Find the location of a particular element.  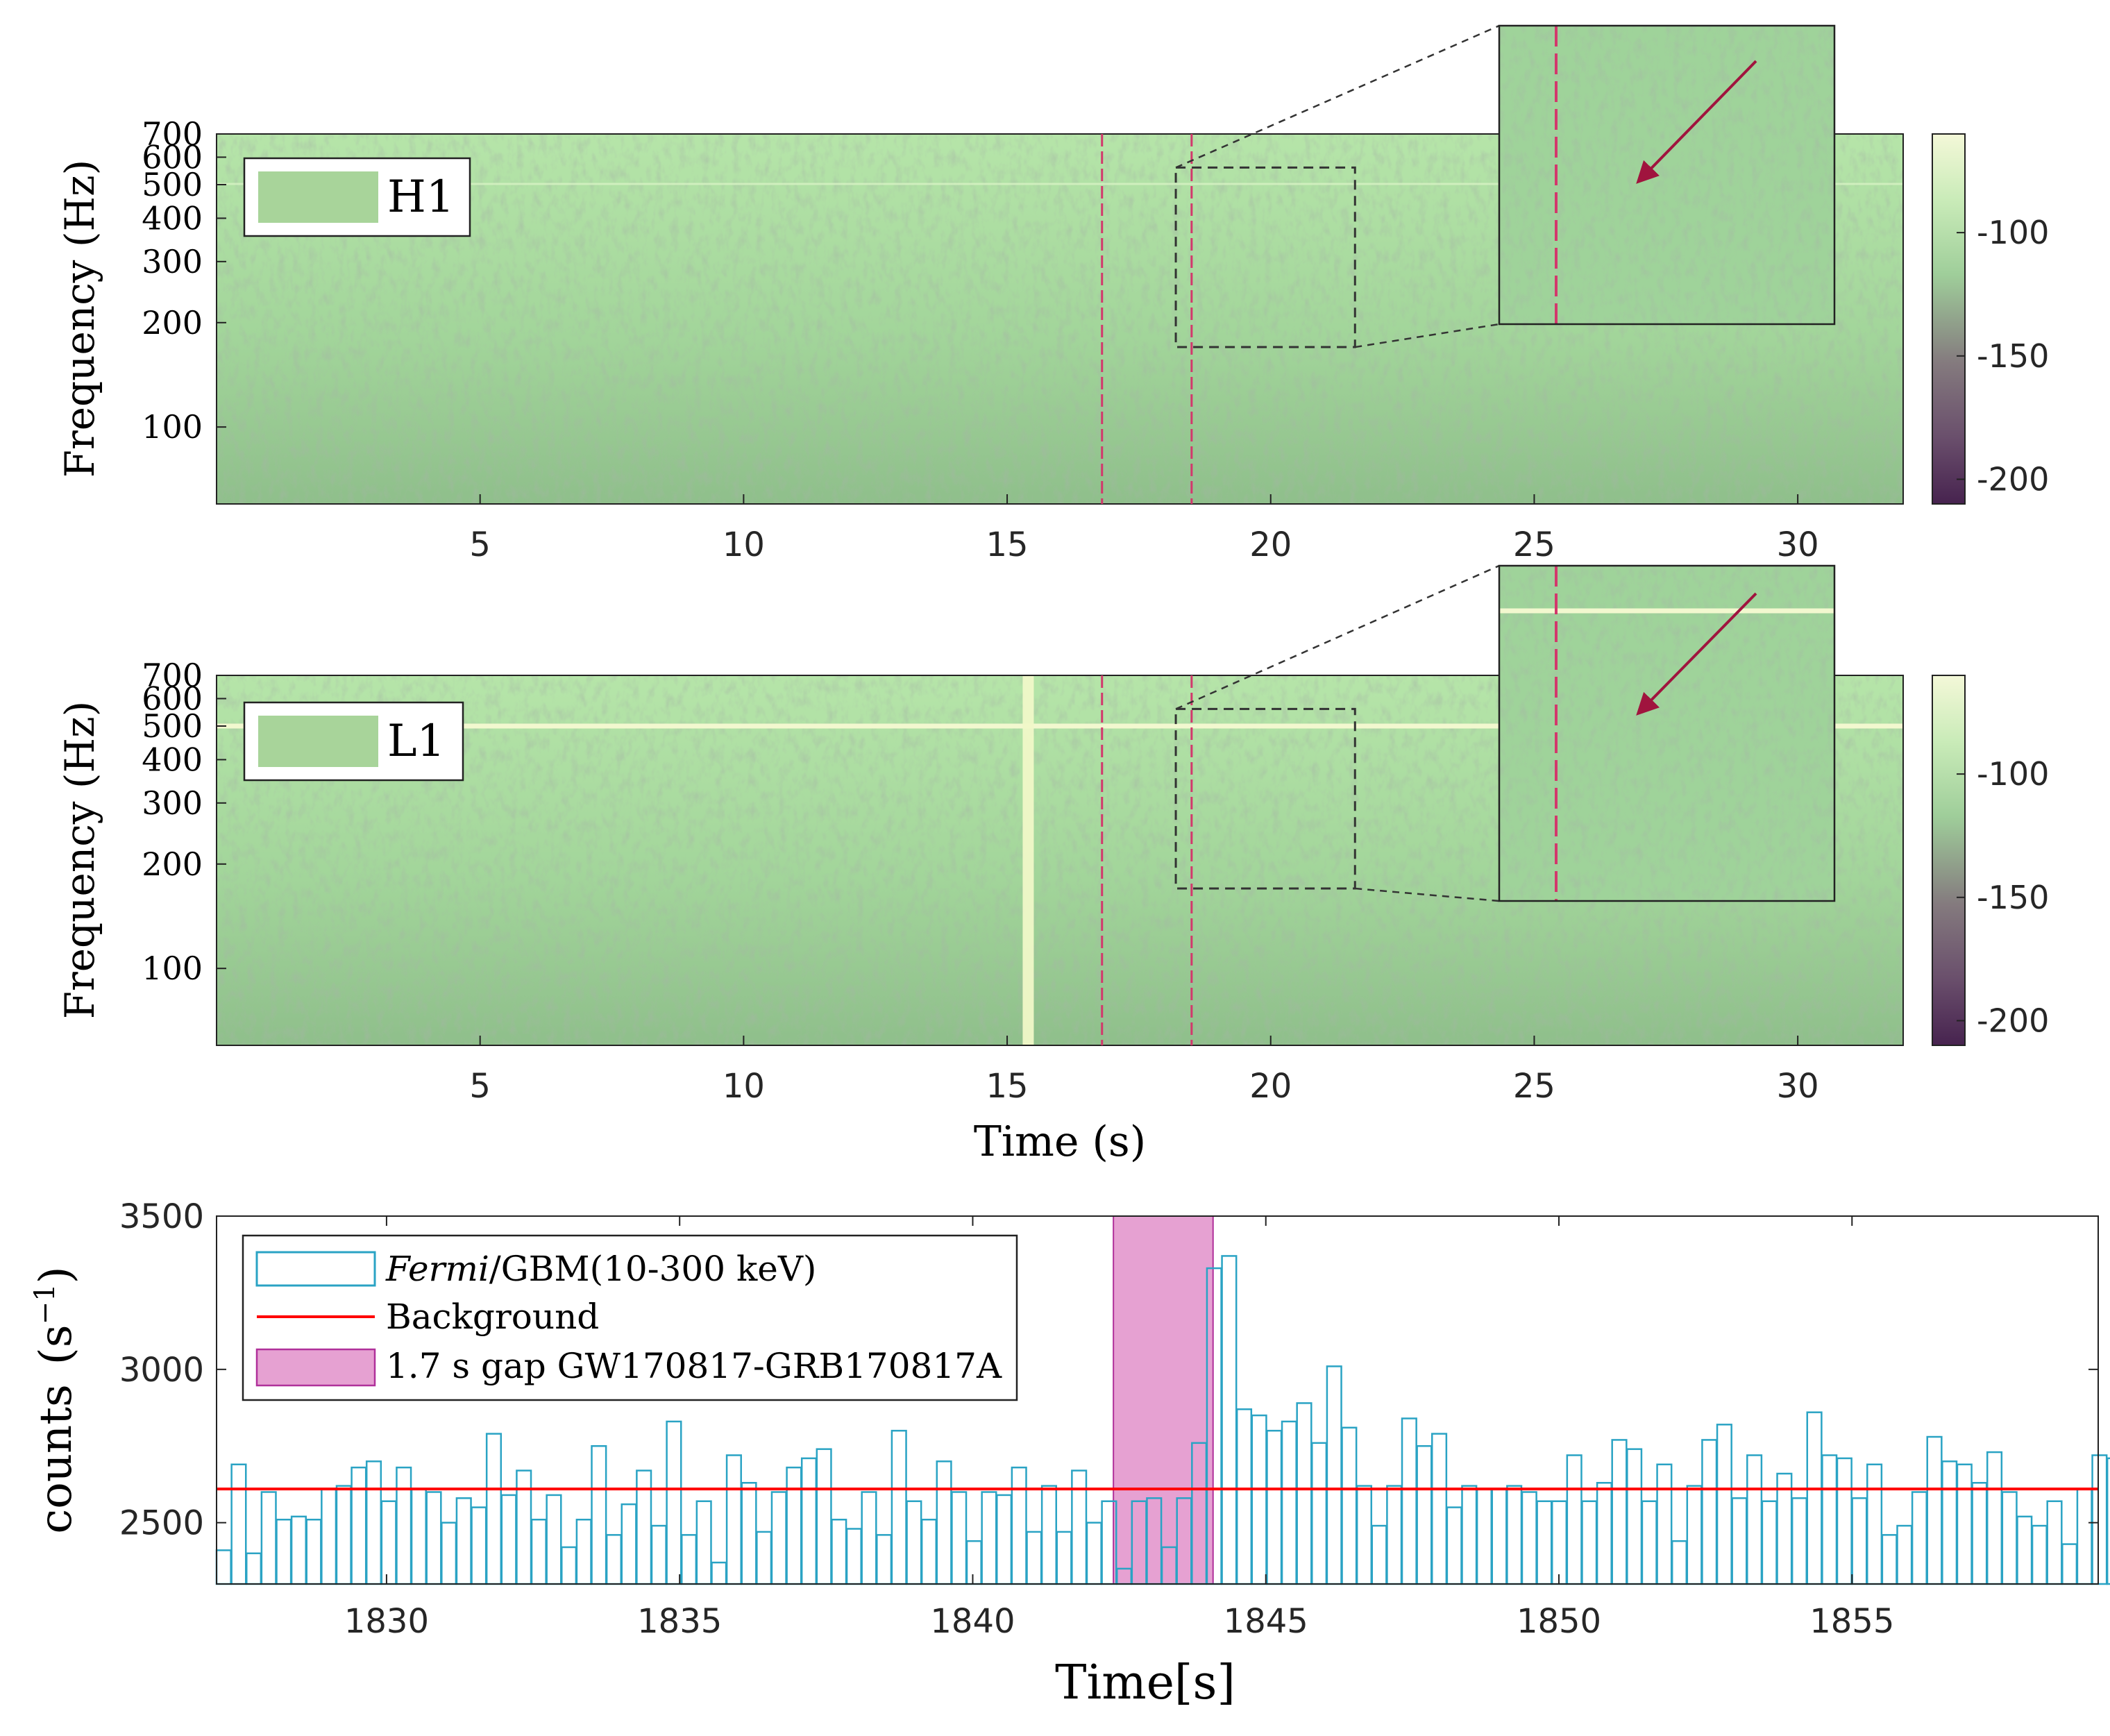

l1-legend: L1 is located at coordinates (353, 741).